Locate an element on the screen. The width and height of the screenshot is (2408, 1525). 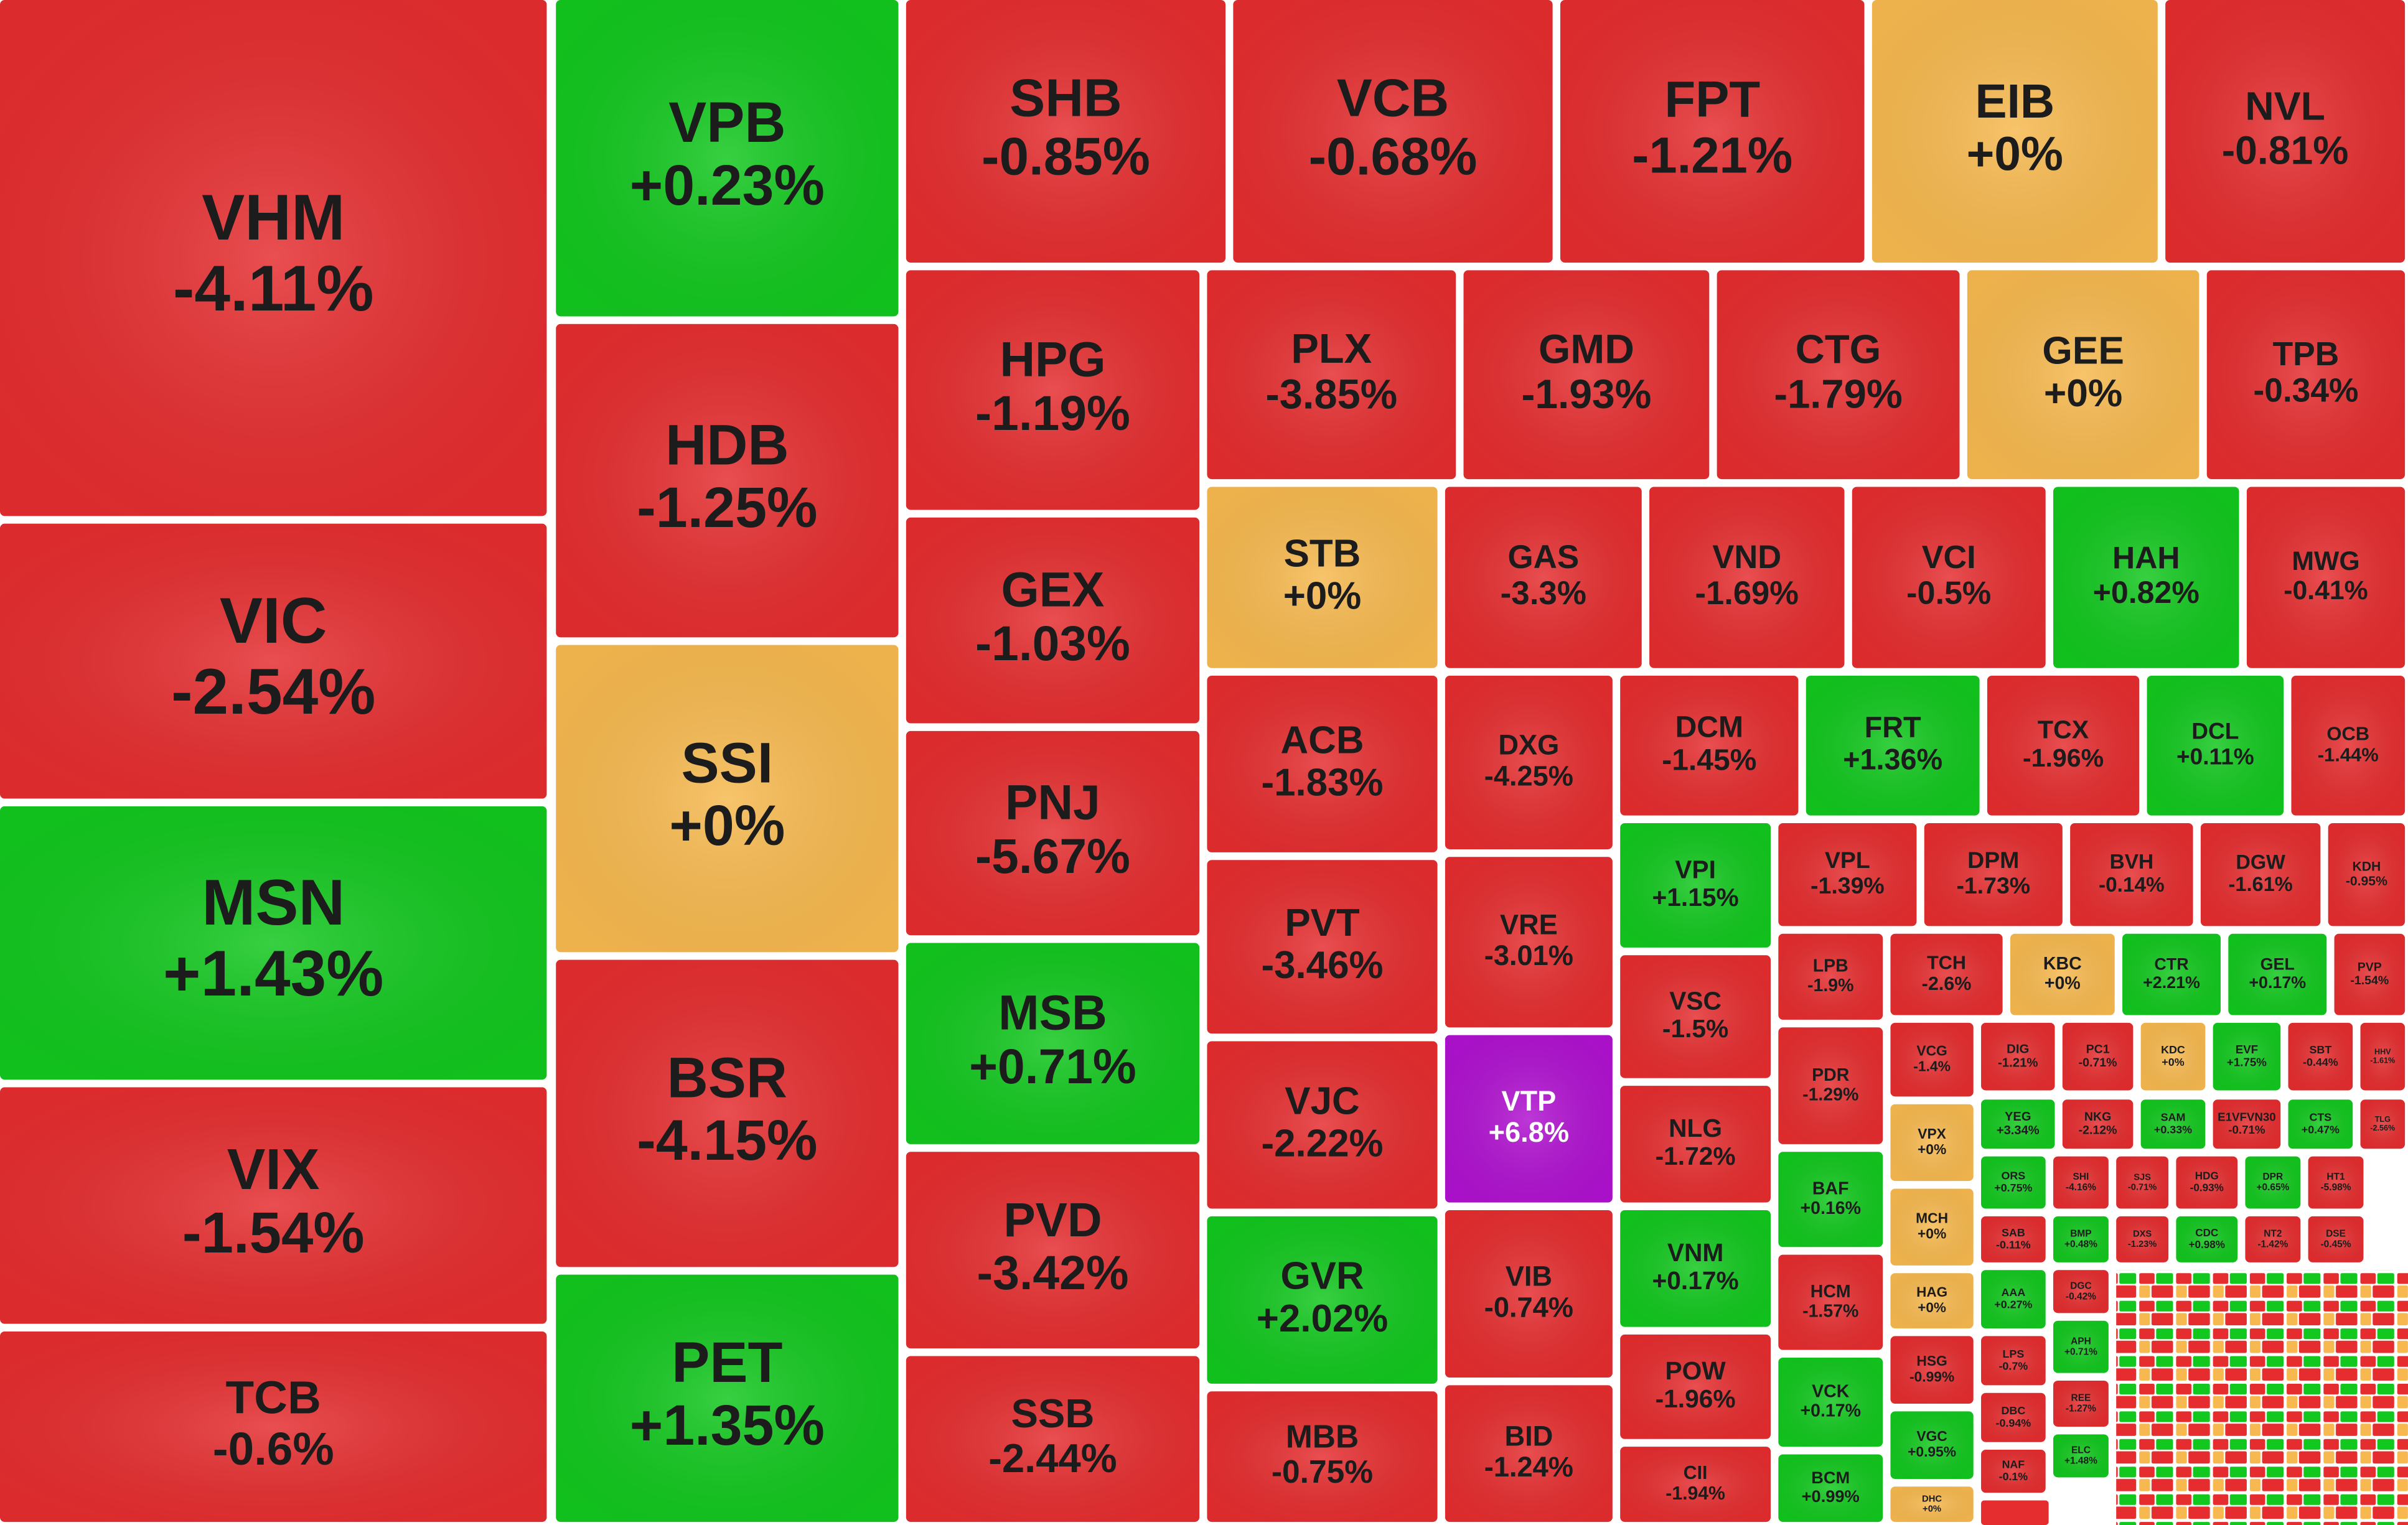
stock-tile: PNJ-5.67% is located at coordinates (1053, 833).